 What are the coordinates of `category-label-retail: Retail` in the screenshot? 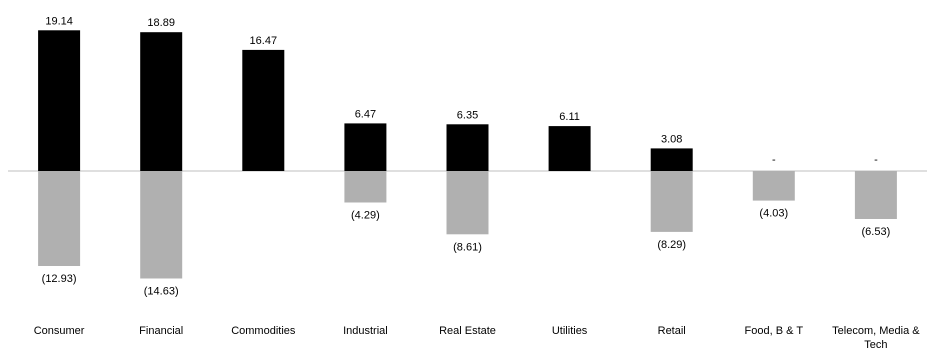 It's located at (672, 331).